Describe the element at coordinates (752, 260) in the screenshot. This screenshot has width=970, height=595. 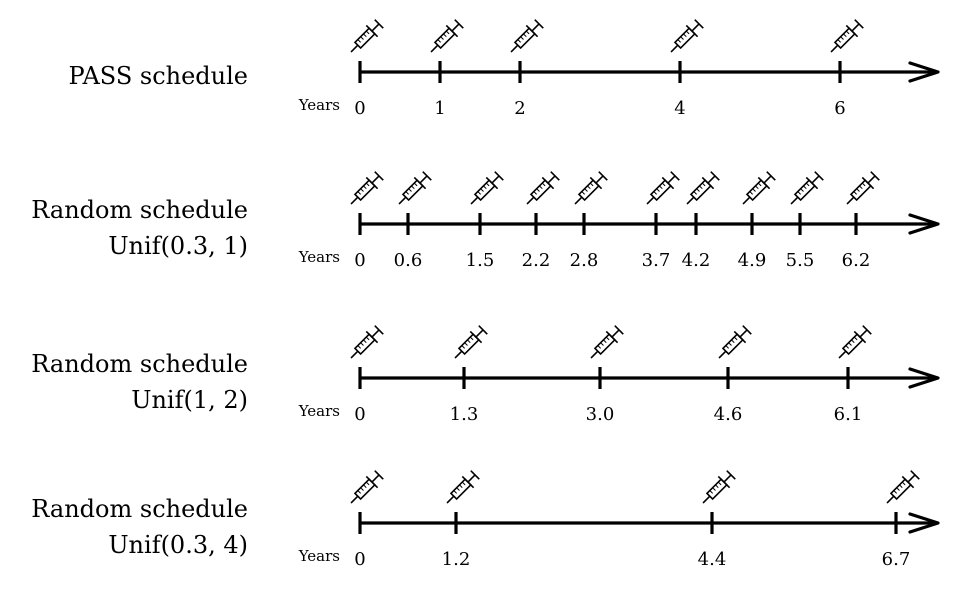
I see `visit-time-label: 4.9` at that location.